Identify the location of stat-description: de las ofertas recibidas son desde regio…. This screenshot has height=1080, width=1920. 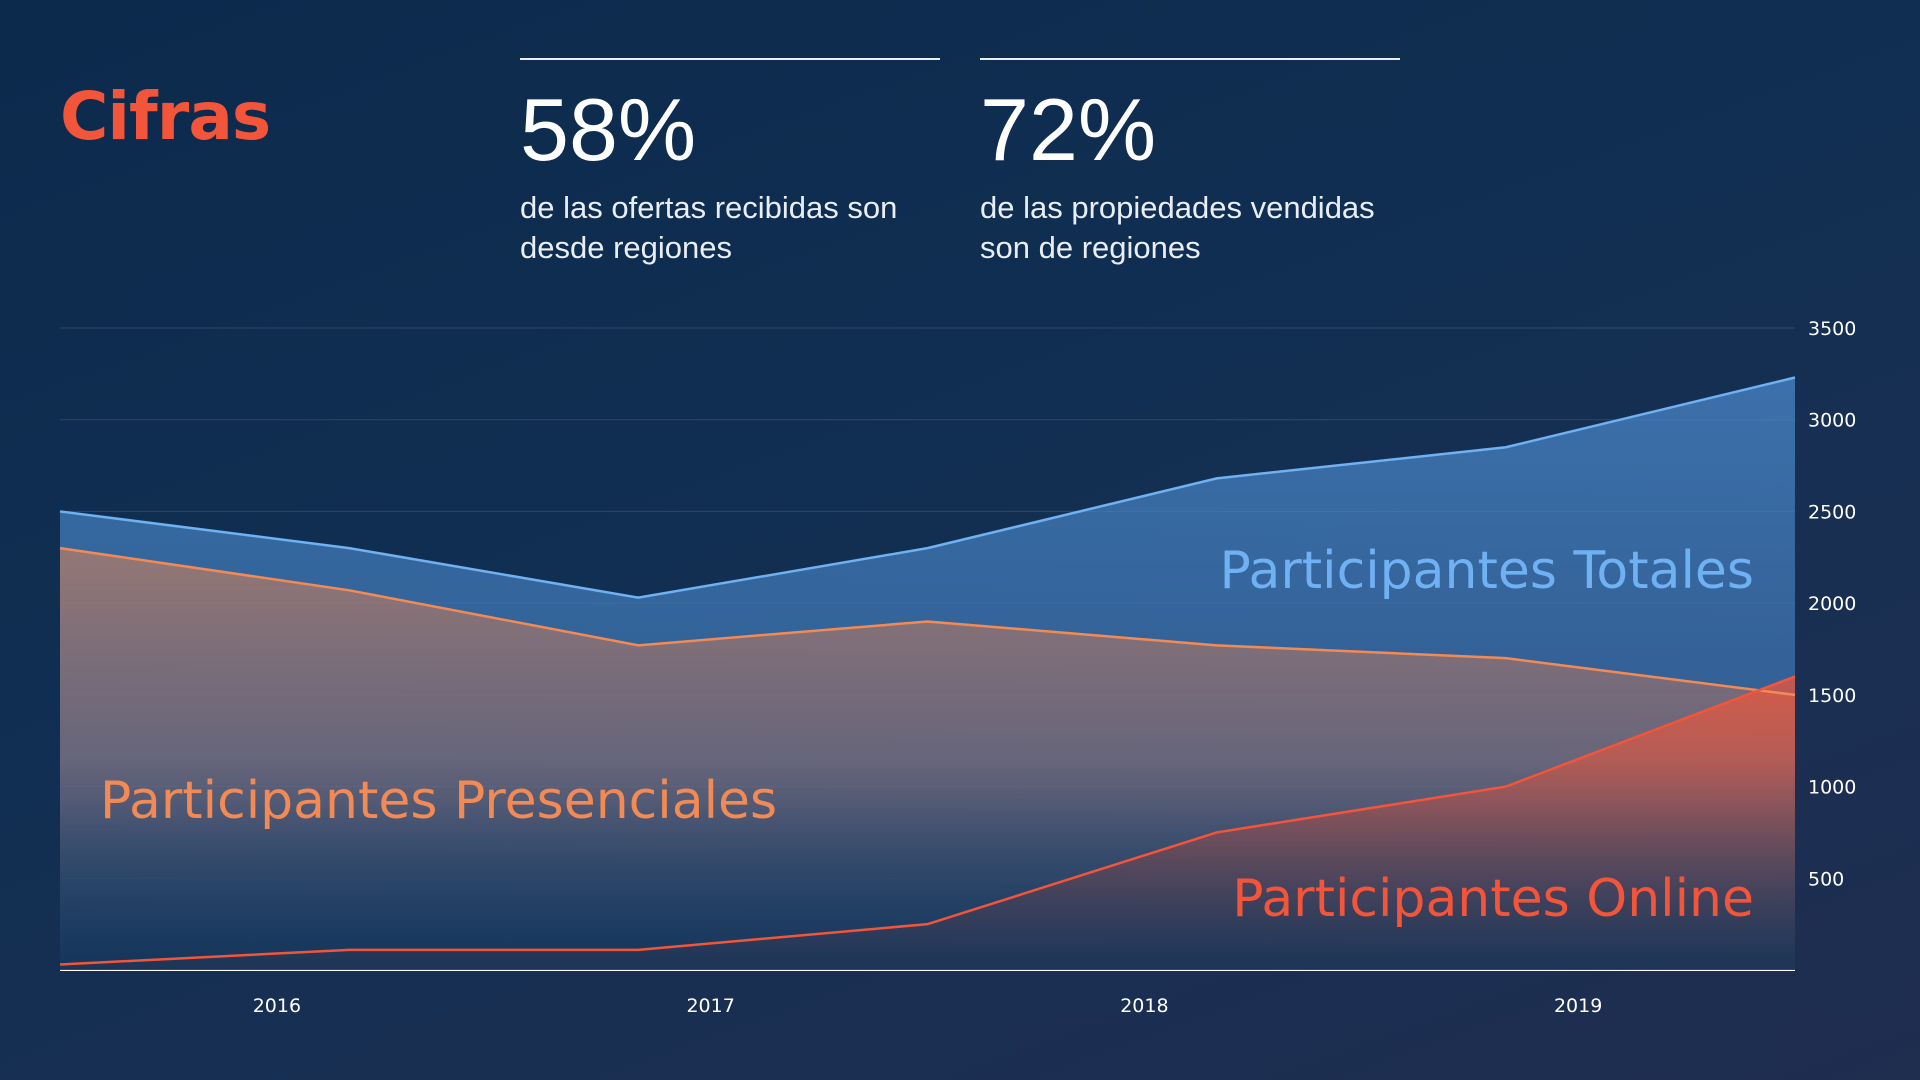
(730, 228).